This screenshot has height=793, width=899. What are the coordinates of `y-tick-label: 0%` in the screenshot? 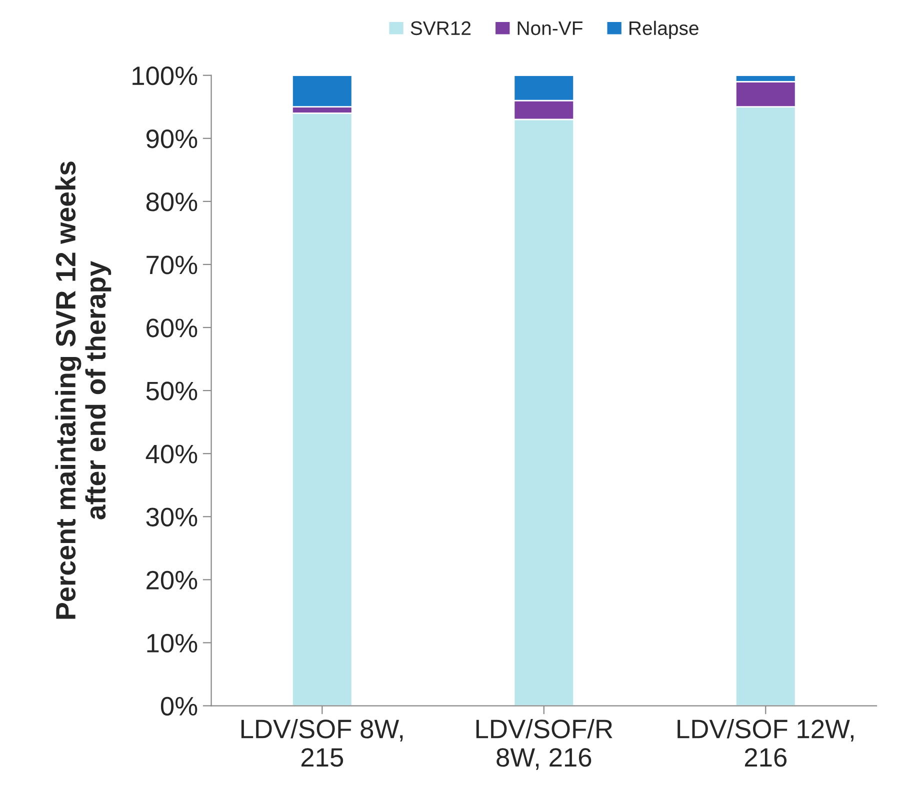 It's located at (179, 706).